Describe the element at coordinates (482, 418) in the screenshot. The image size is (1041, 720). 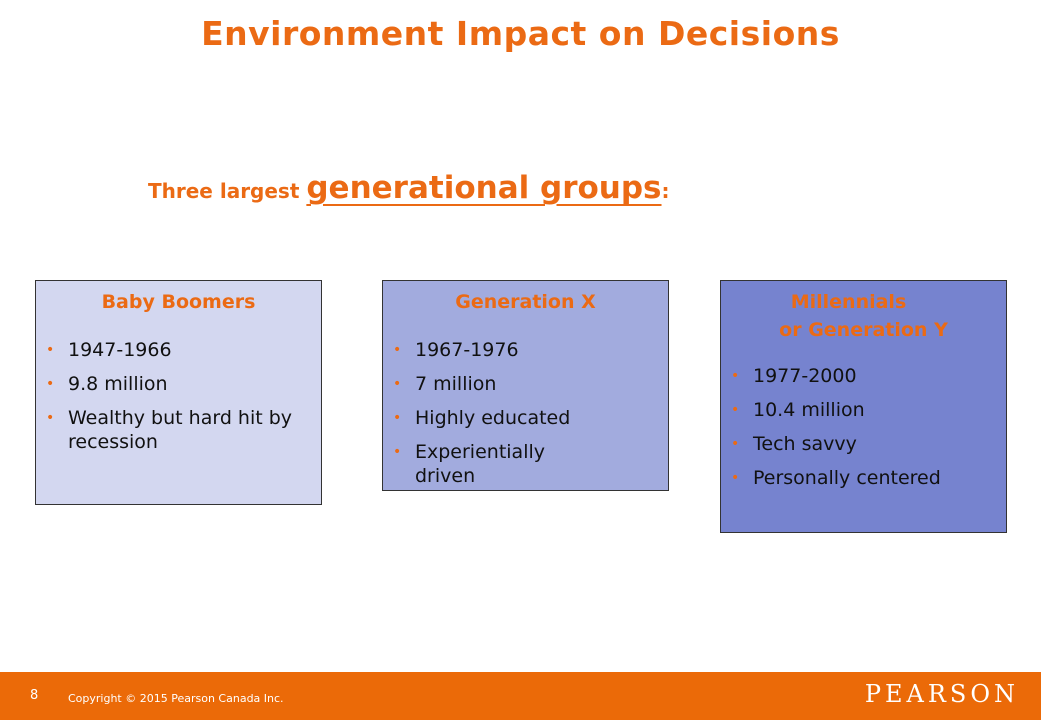
I see `list-item: • Highly educated` at that location.